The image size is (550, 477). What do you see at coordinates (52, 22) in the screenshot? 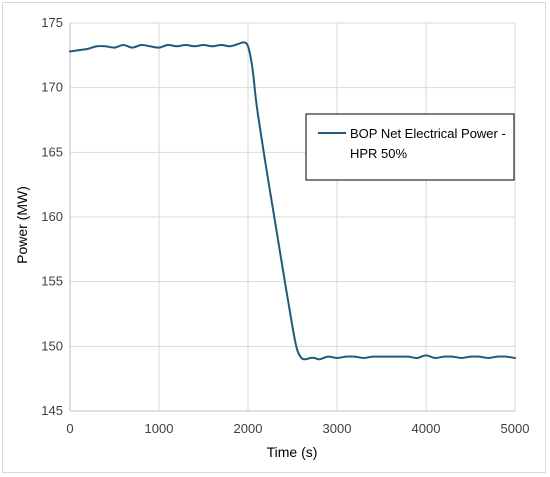
I see `y-tick-label: 175` at bounding box center [52, 22].